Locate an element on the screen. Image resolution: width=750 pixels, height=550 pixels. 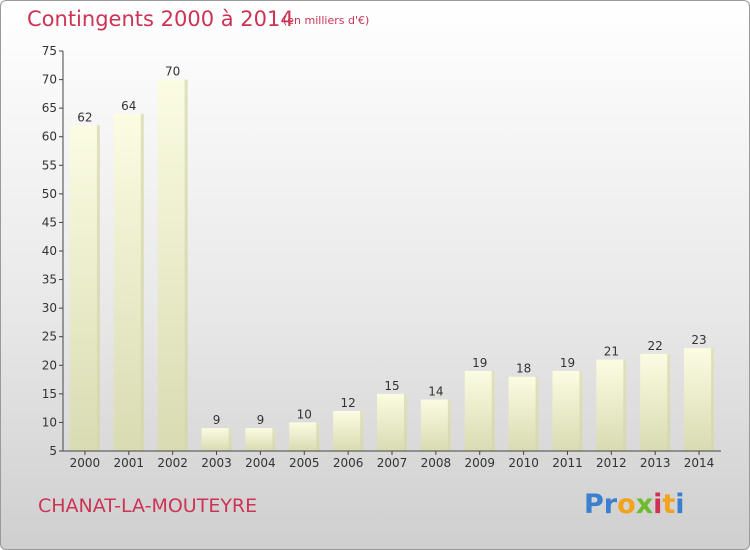
bar-value-label: 23 is located at coordinates (698, 340).